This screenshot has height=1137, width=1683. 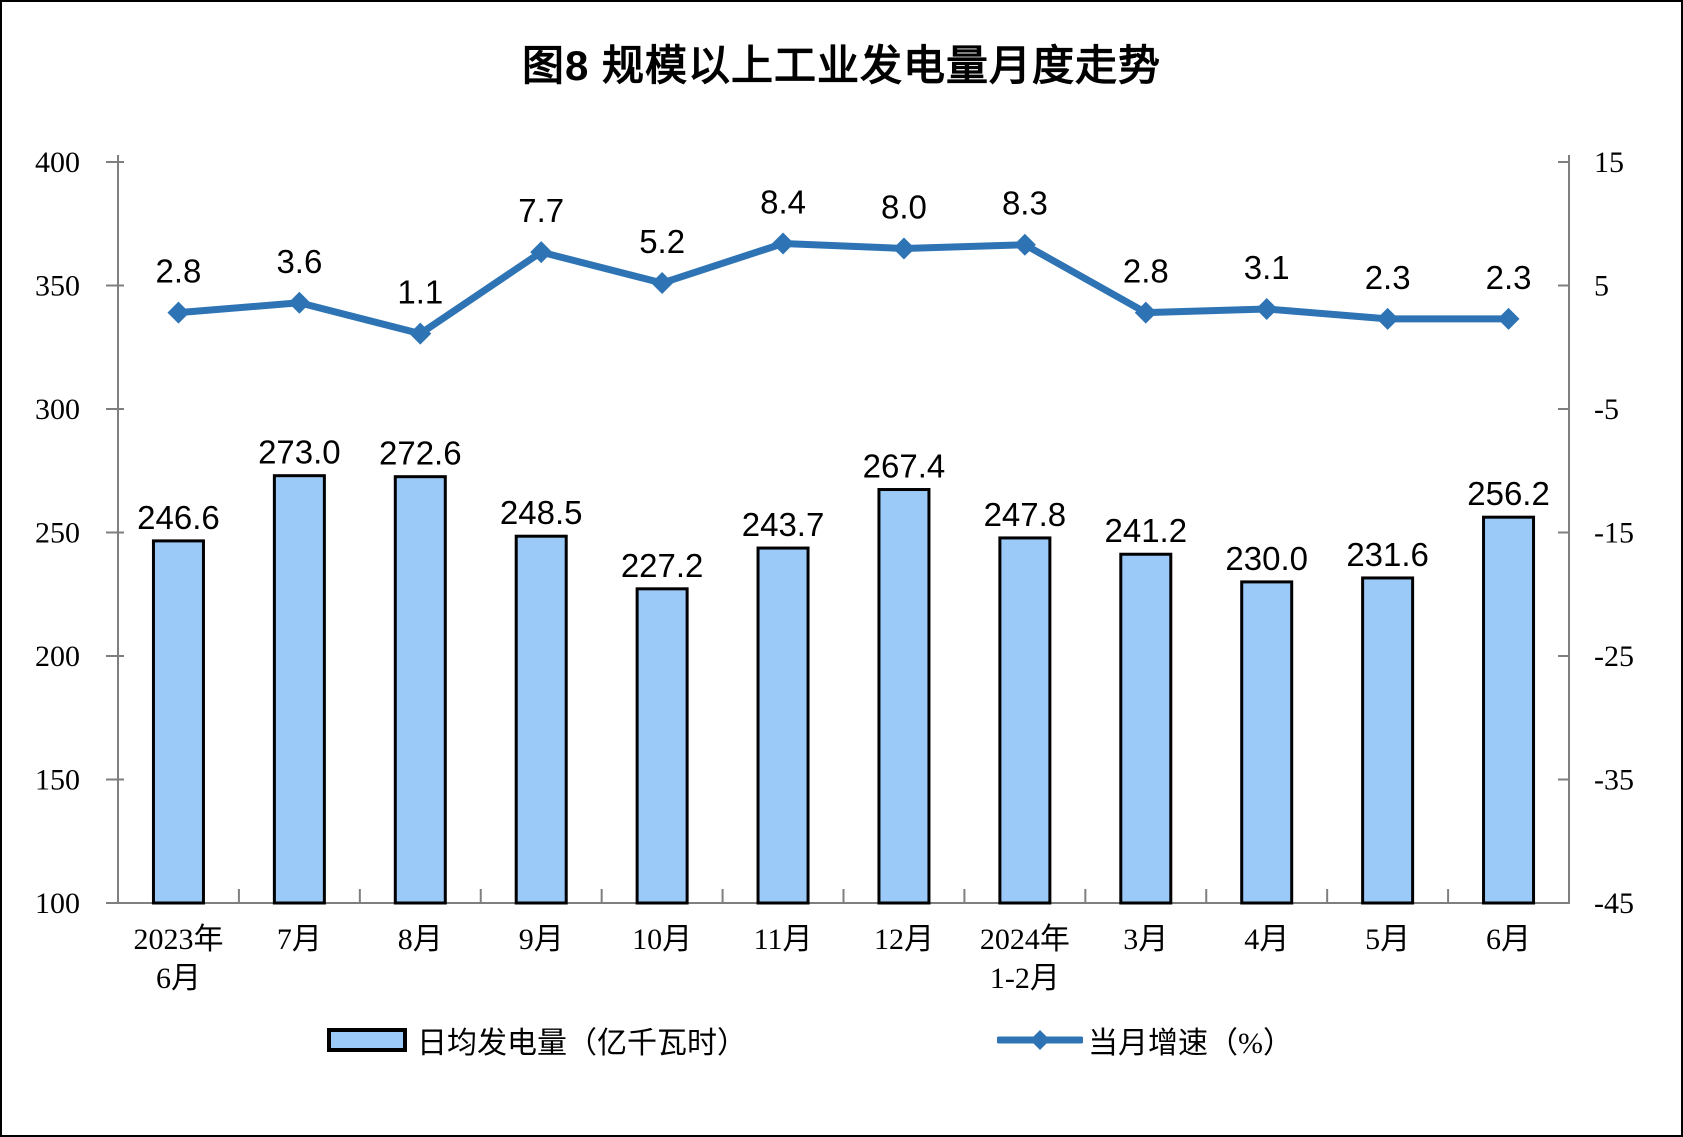 I want to click on x-axis-category-label: 5月, so click(x=1387, y=939).